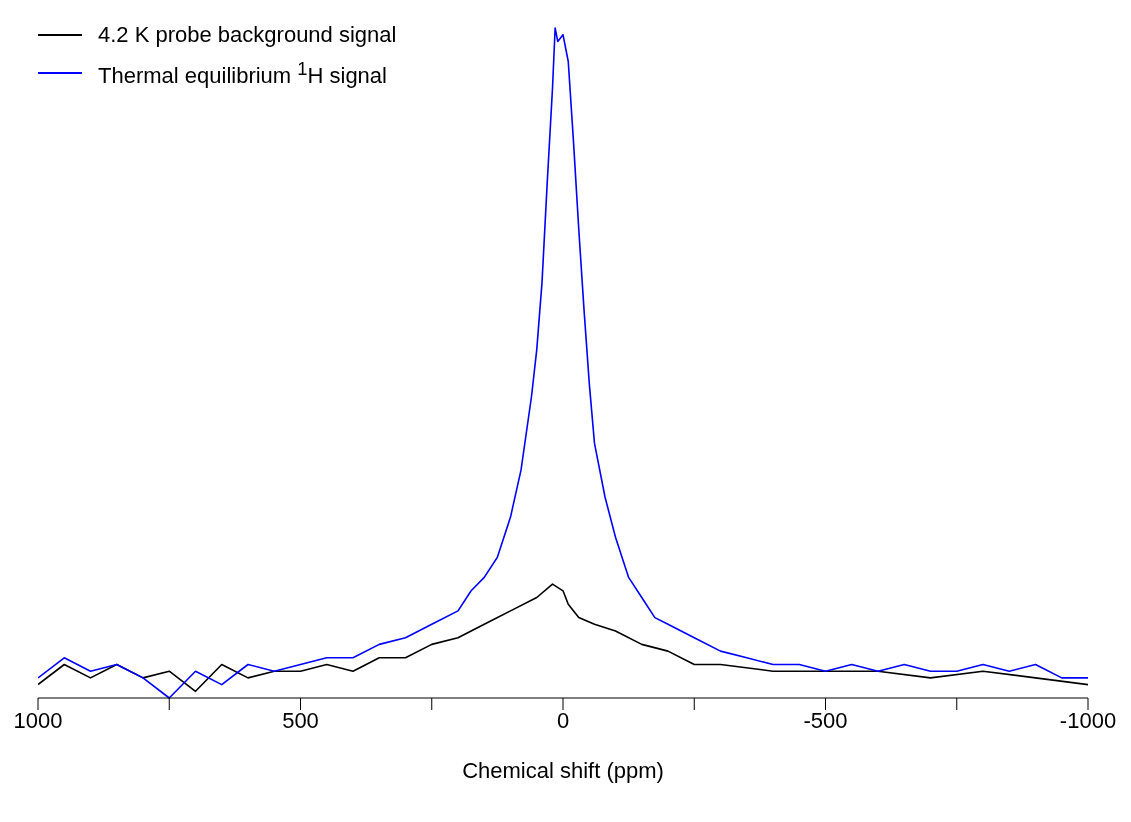 The height and width of the screenshot is (822, 1131). I want to click on x-tick-label: -1000, so click(1088, 720).